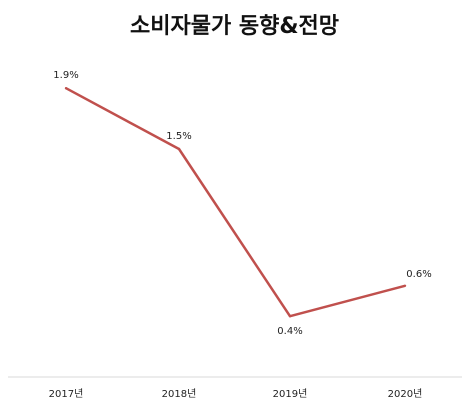 Image resolution: width=469 pixels, height=411 pixels. I want to click on x-tick-label: 2020년, so click(405, 394).